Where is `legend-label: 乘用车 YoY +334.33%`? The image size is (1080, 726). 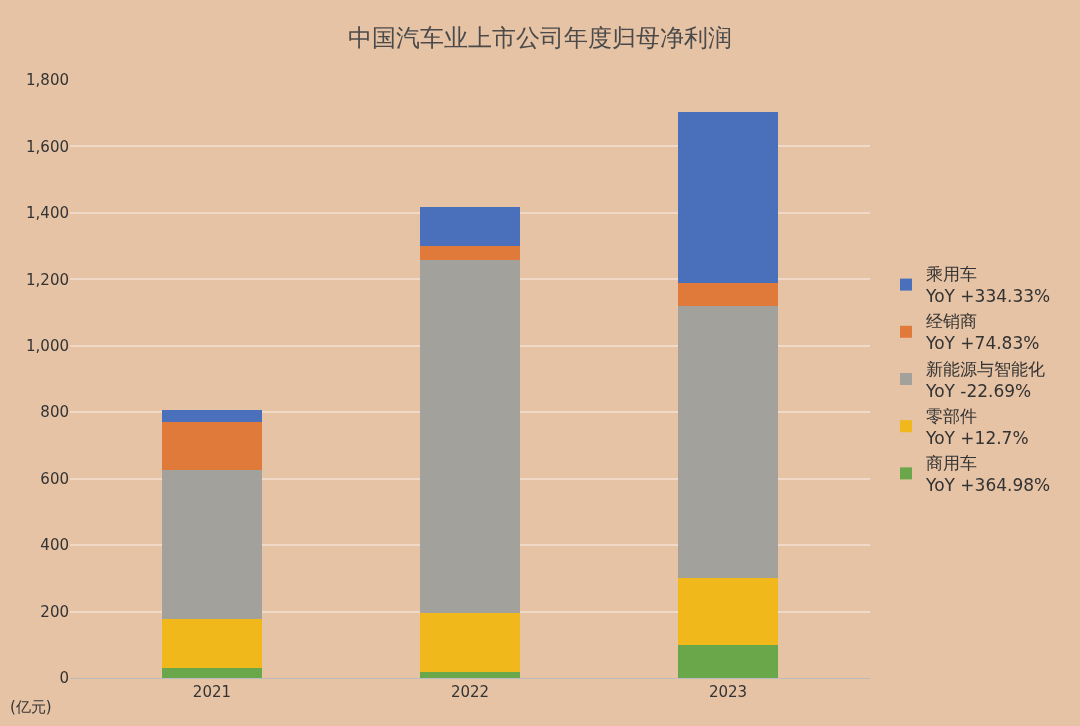 legend-label: 乘用车 YoY +334.33% is located at coordinates (988, 285).